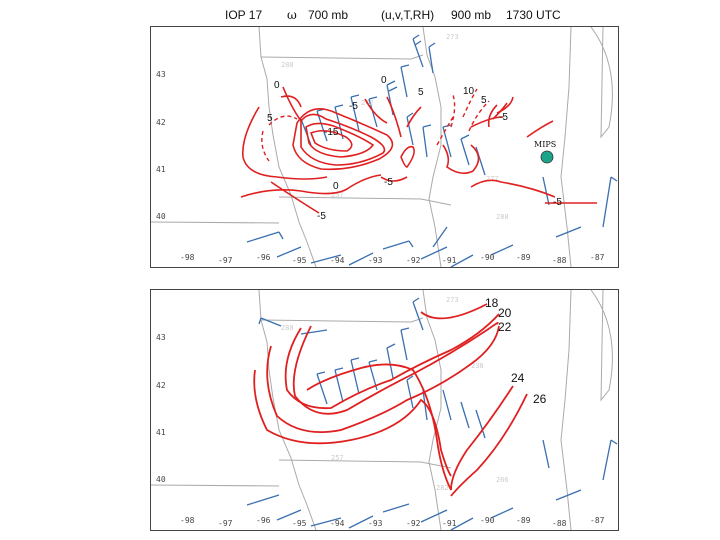 Image resolution: width=720 pixels, height=540 pixels. I want to click on level2-label: 900 mb, so click(471, 15).